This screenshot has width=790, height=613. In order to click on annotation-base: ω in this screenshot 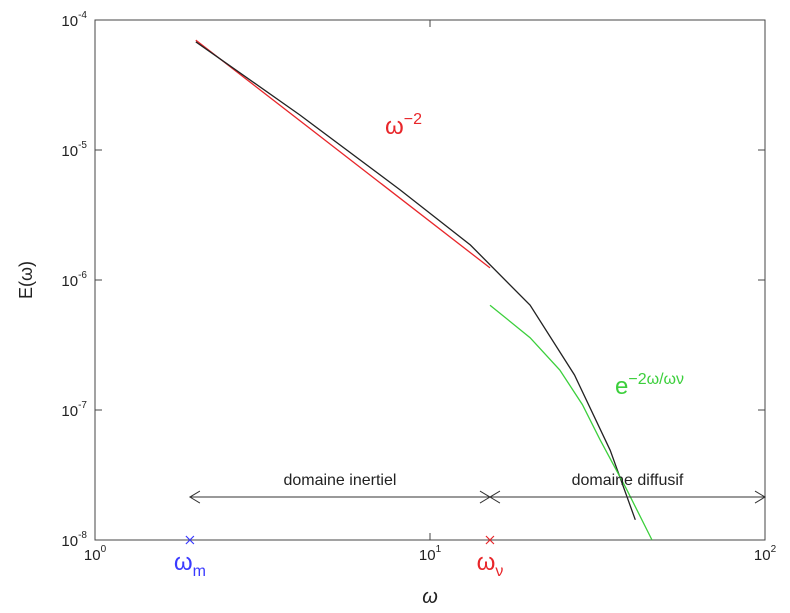, I will do `click(394, 126)`.